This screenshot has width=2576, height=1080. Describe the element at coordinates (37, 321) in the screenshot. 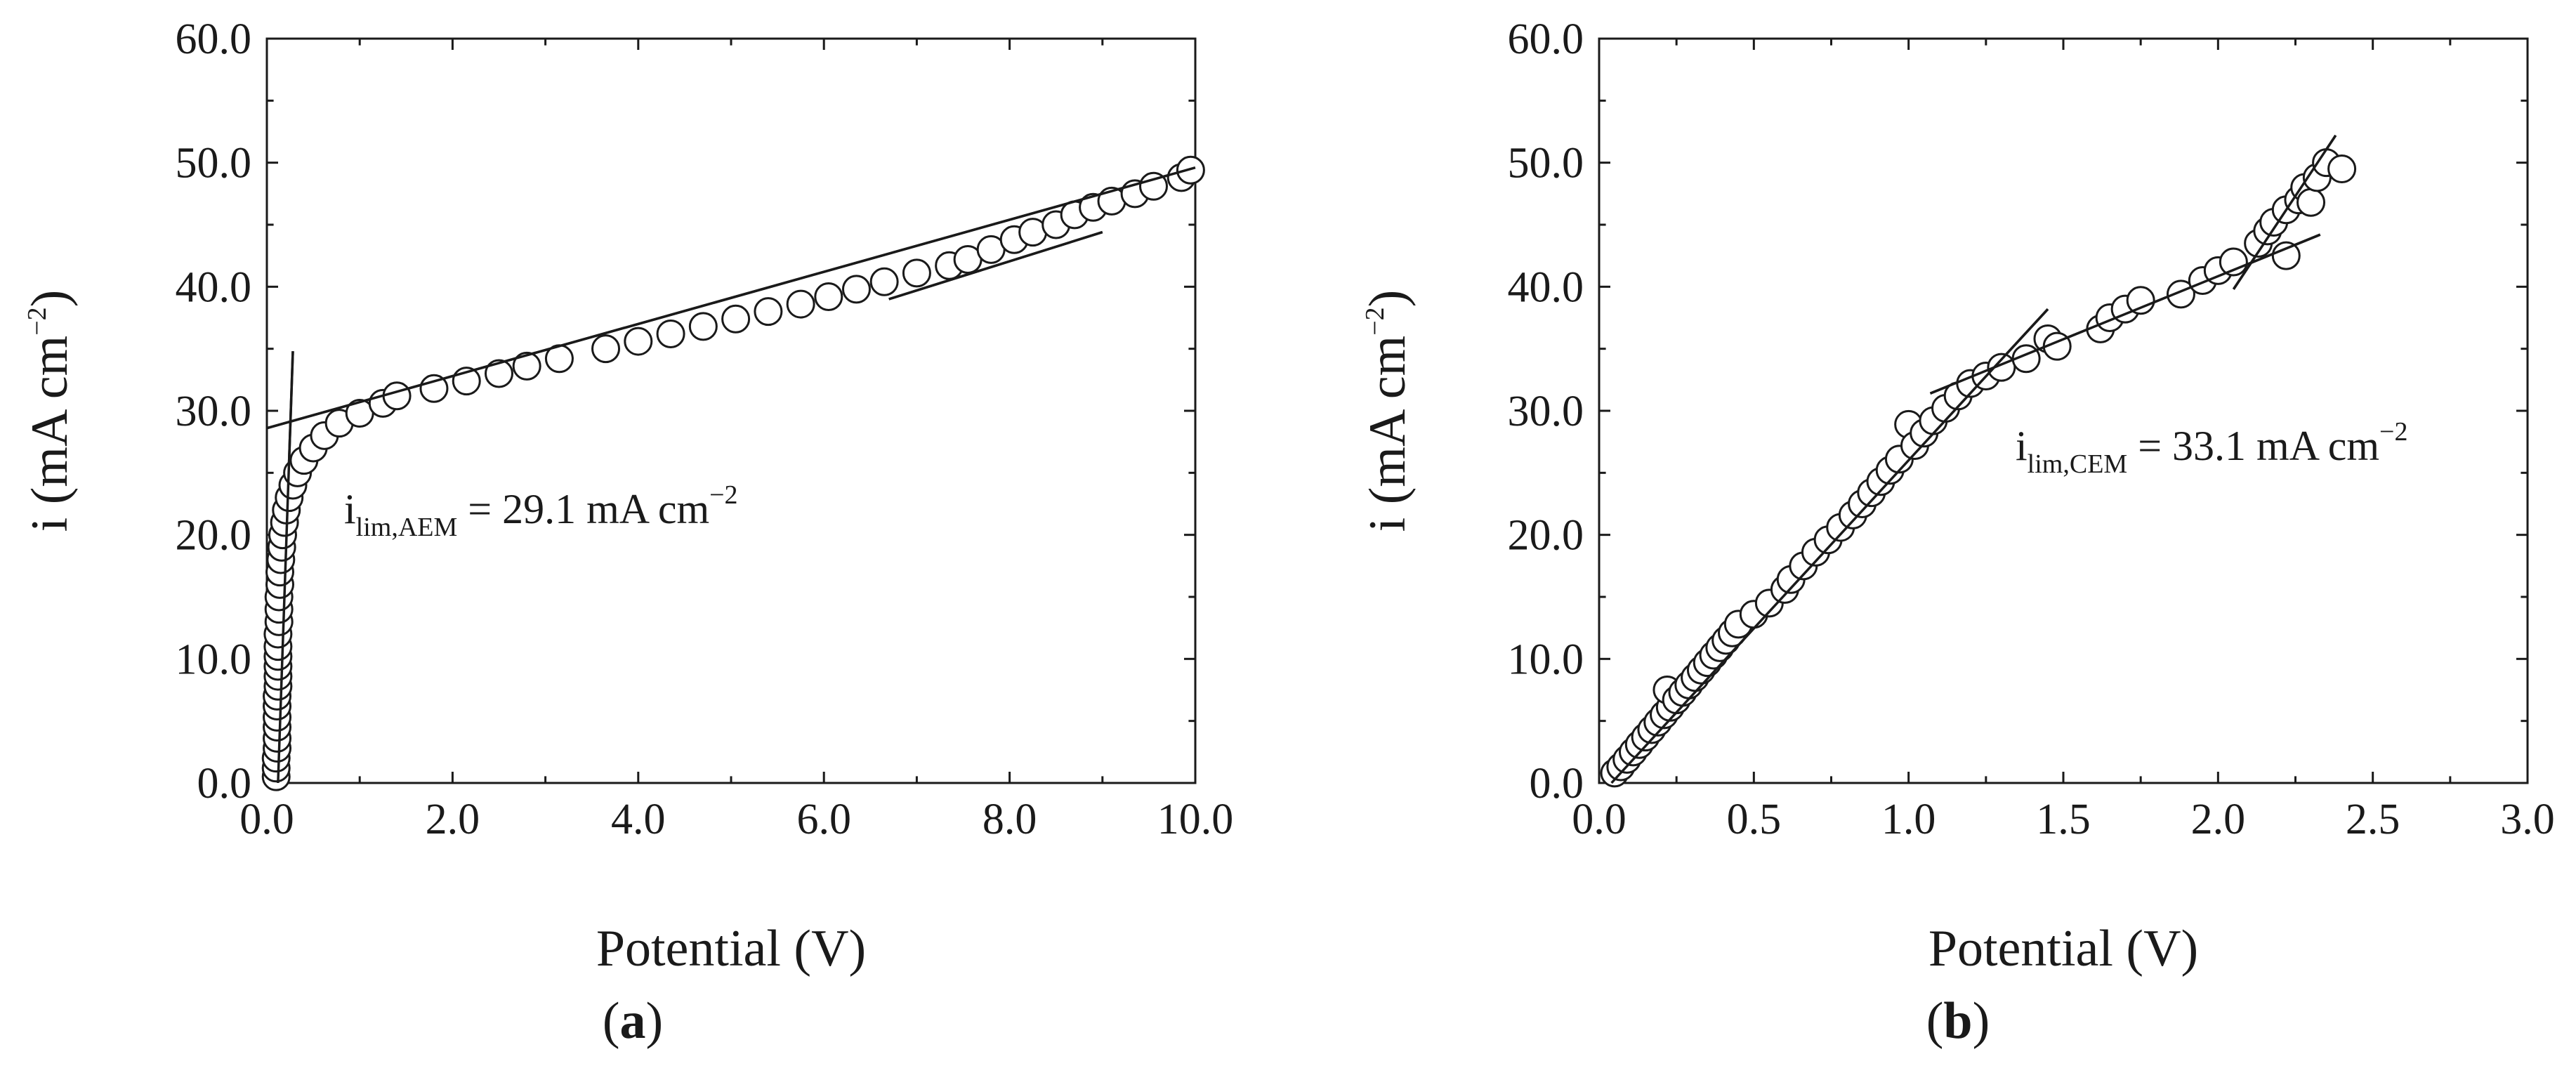

I see `panel-a-y-axis-title-sup: −2` at that location.